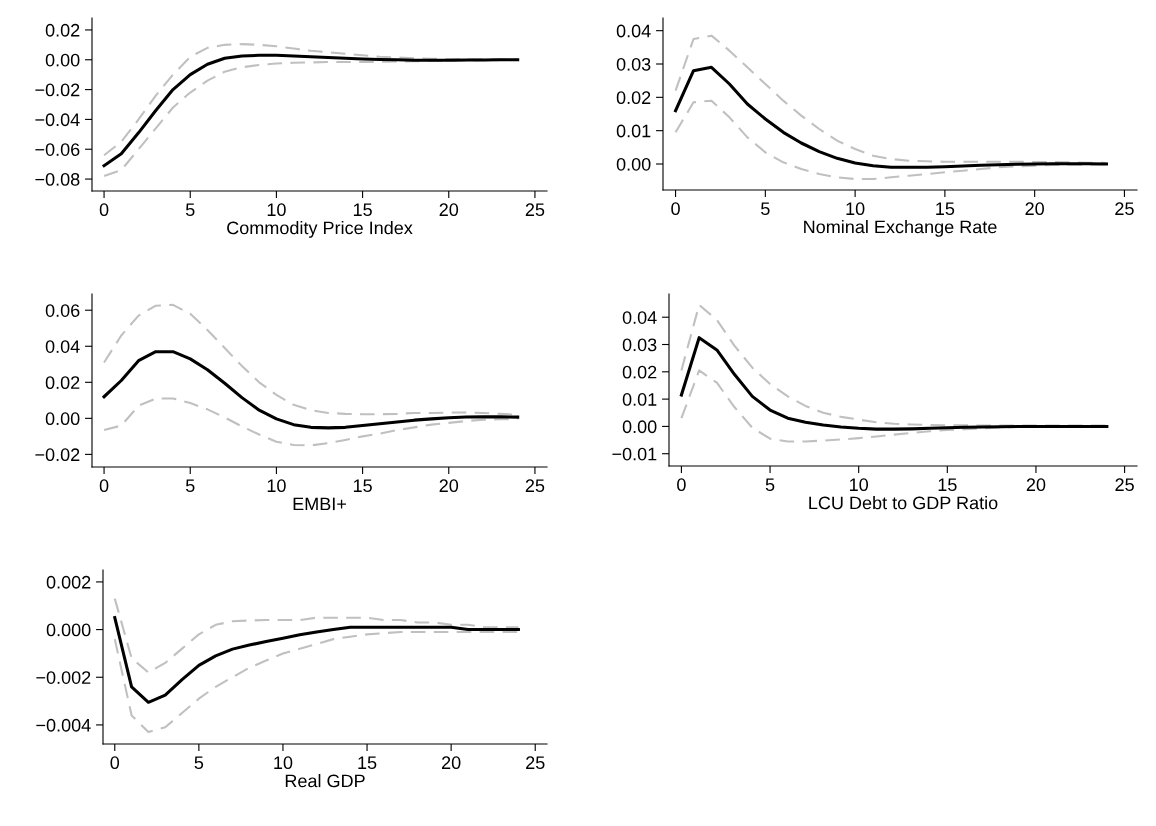 Image resolution: width=1156 pixels, height=826 pixels. I want to click on y-tick-label: −0.04, so click(57, 120).